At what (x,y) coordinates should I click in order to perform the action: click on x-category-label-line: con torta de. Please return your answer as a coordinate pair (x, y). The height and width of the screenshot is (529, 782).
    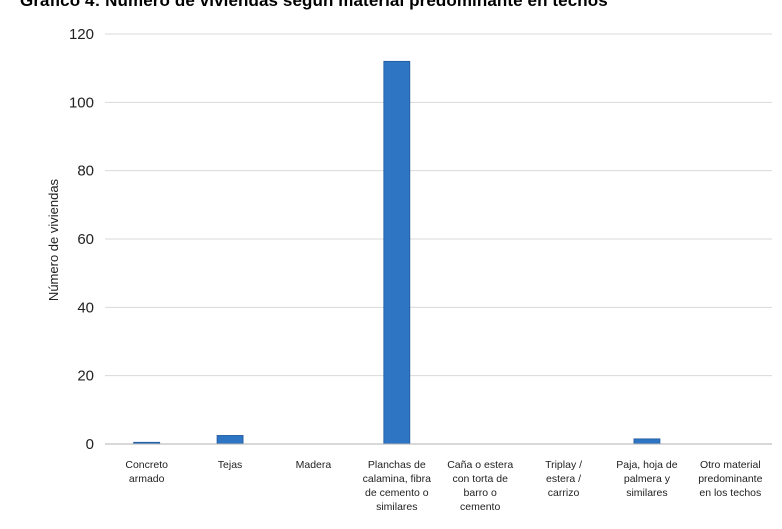
    Looking at the image, I should click on (480, 479).